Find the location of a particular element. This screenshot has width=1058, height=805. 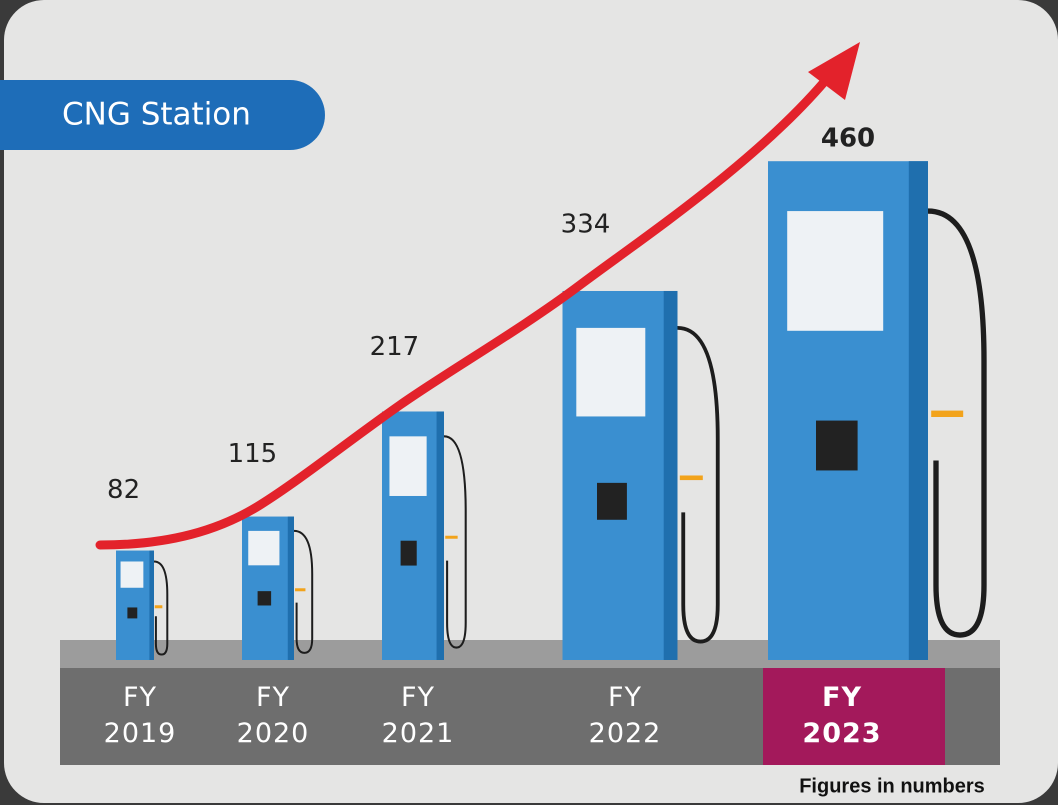

chart-title: CNG Station is located at coordinates (156, 115).